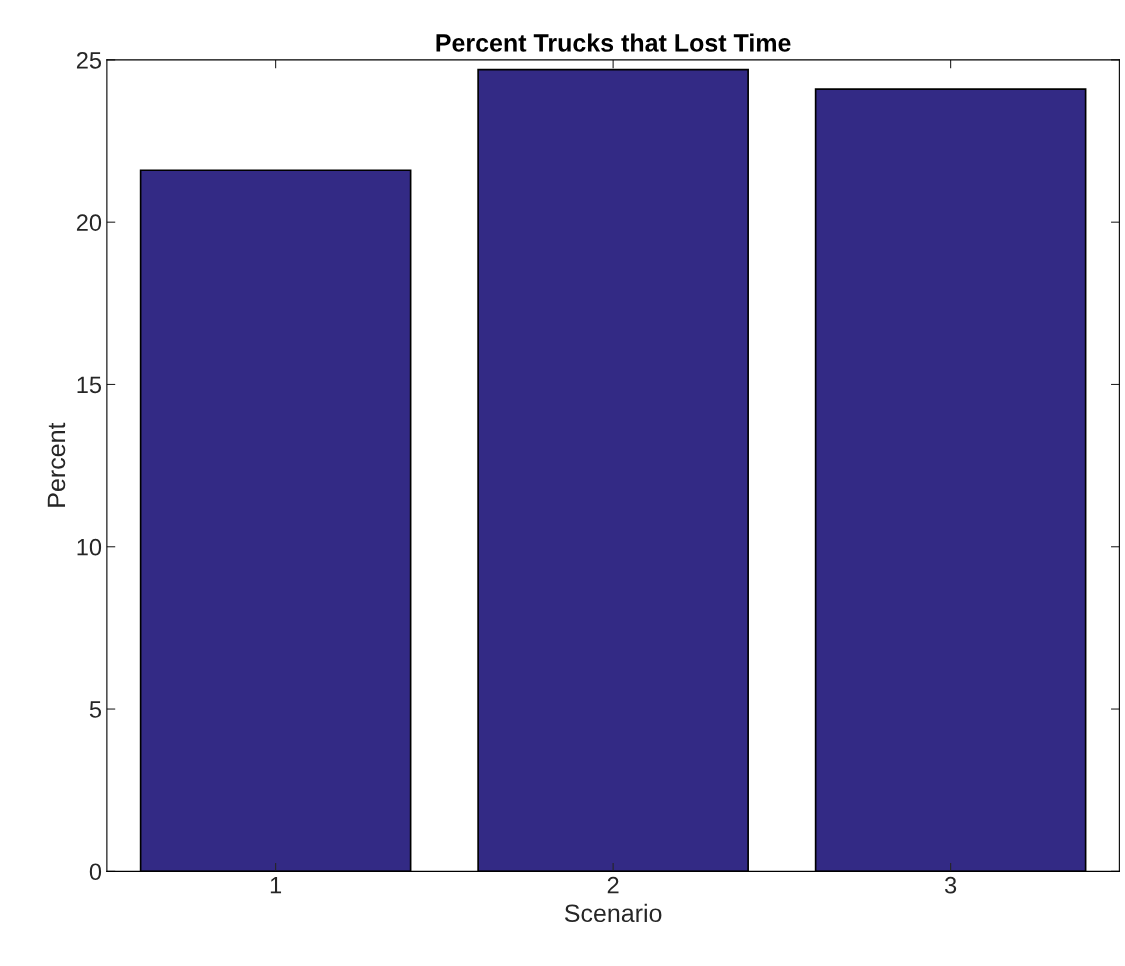 This screenshot has width=1125, height=966. I want to click on x-tick-label: 1, so click(276, 885).